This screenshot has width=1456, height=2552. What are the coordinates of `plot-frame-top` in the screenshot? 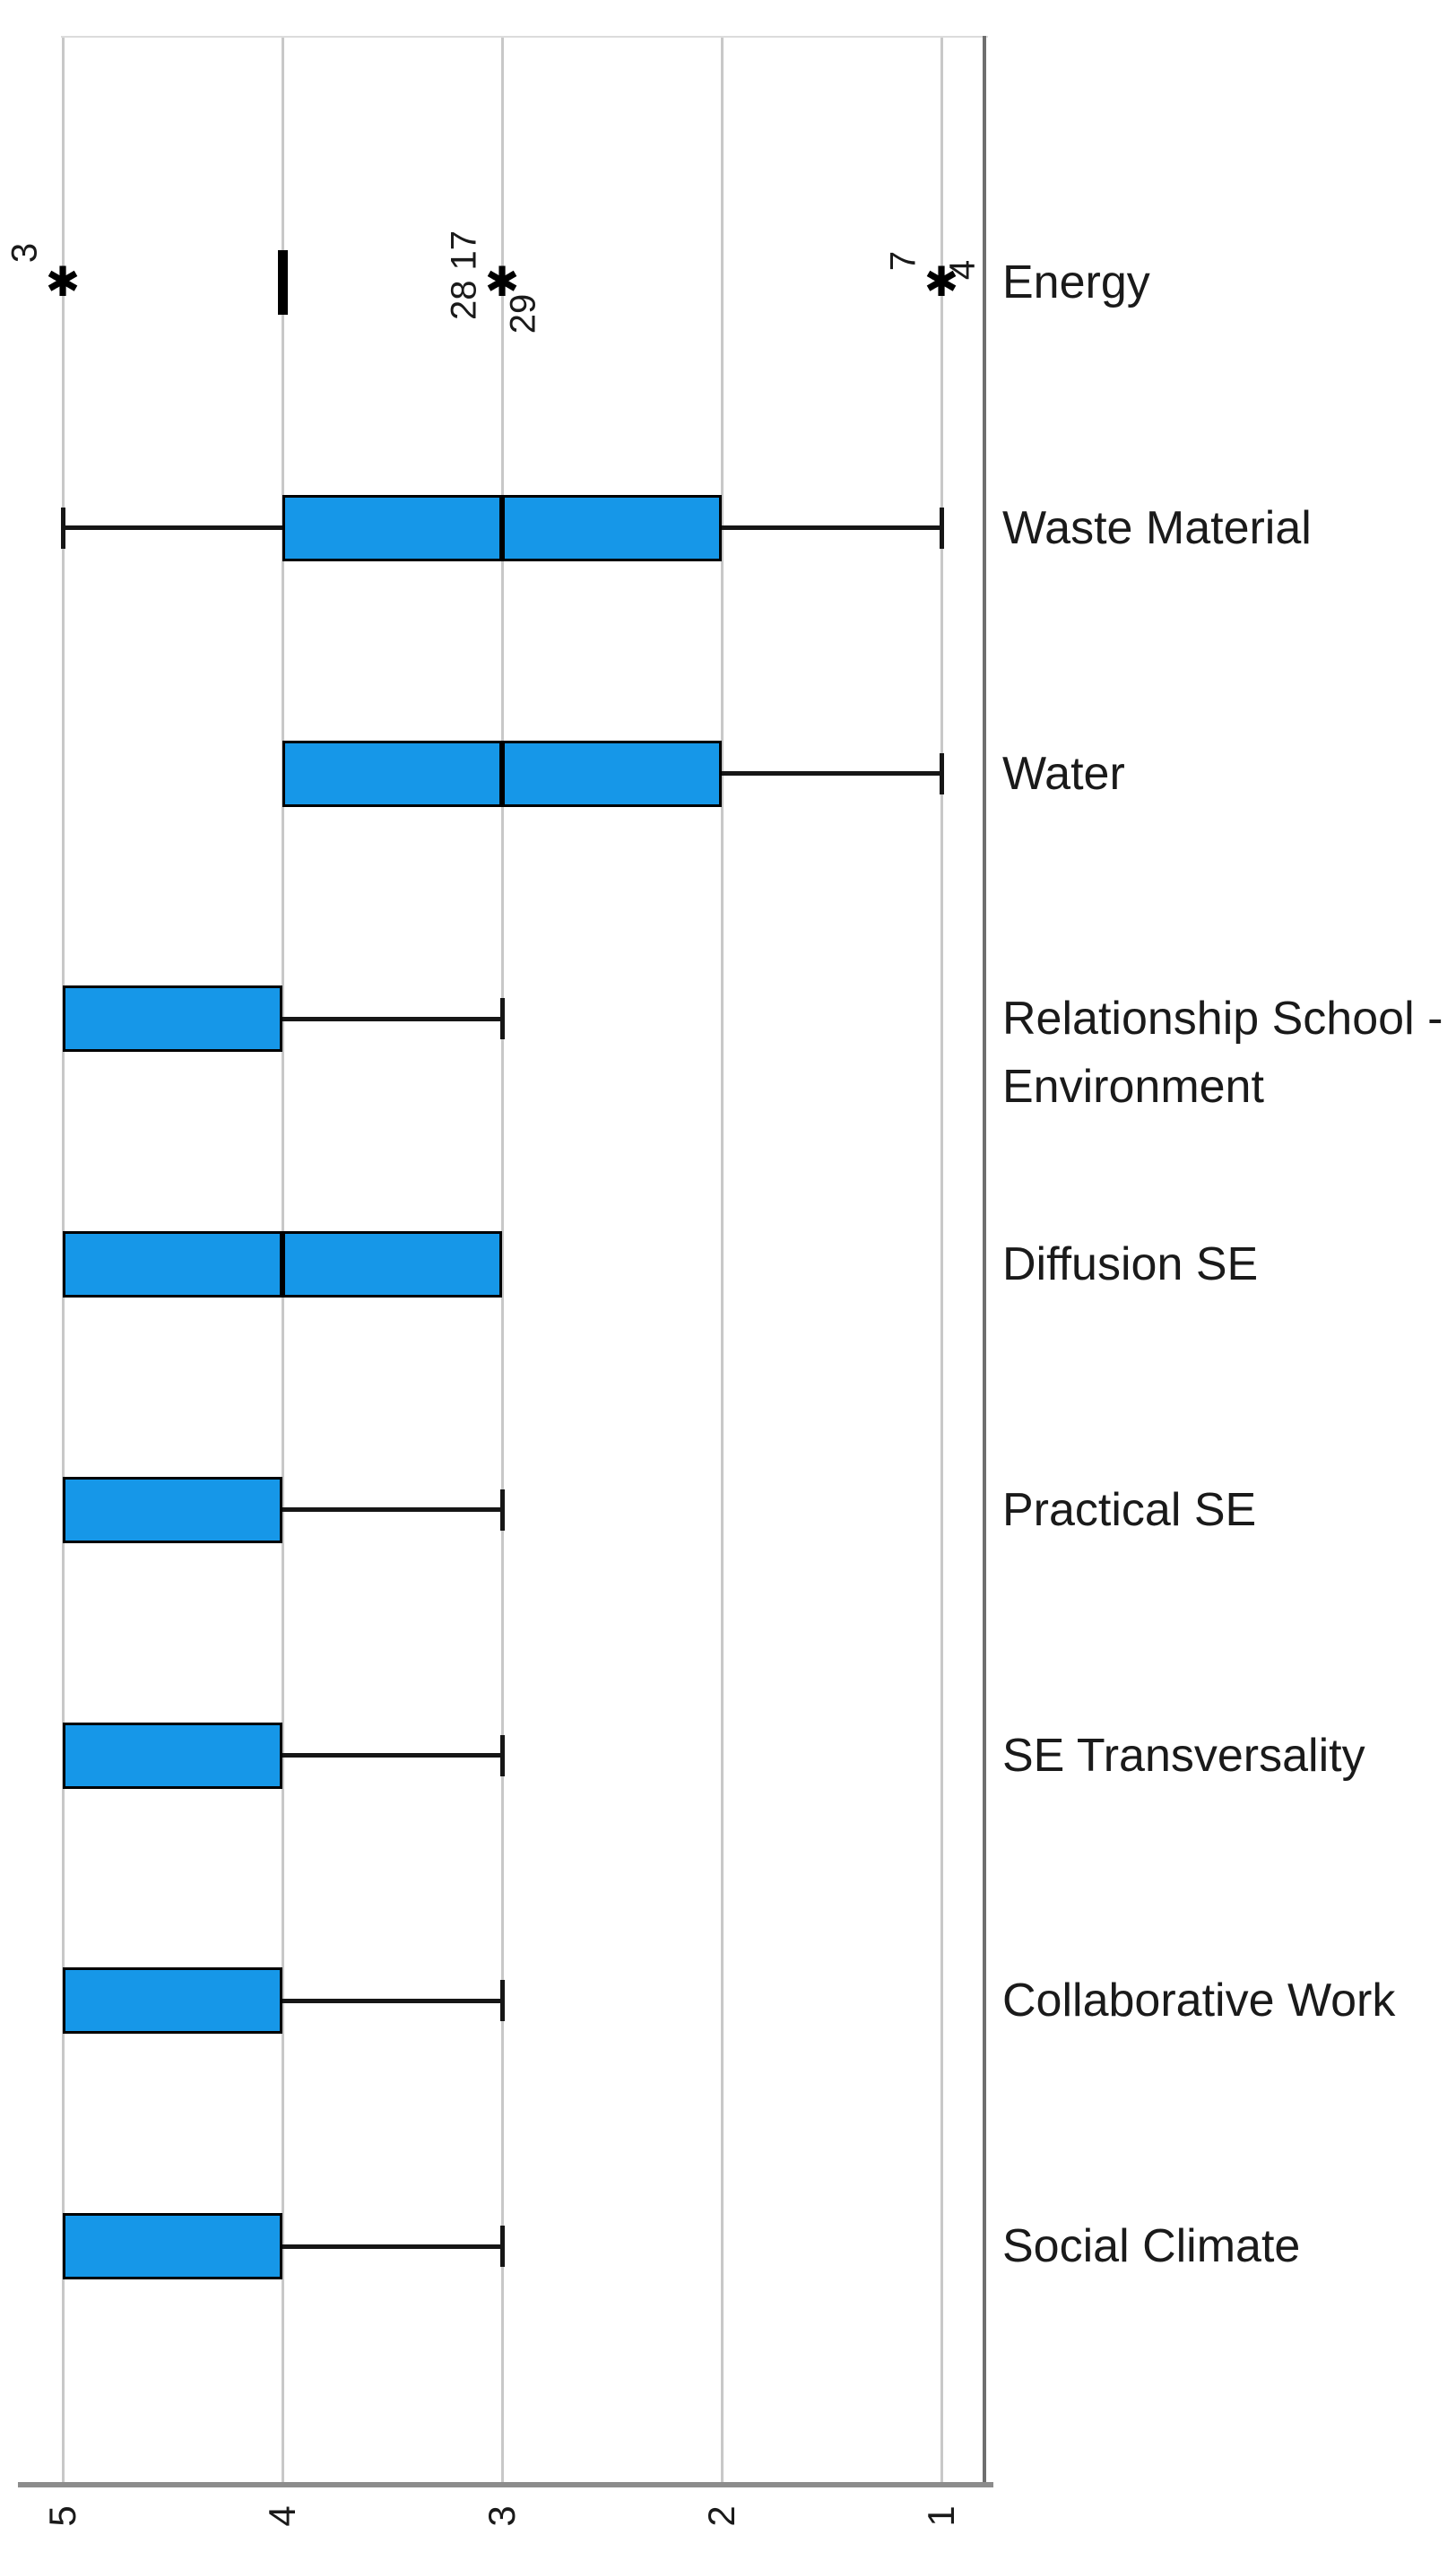 It's located at (525, 37).